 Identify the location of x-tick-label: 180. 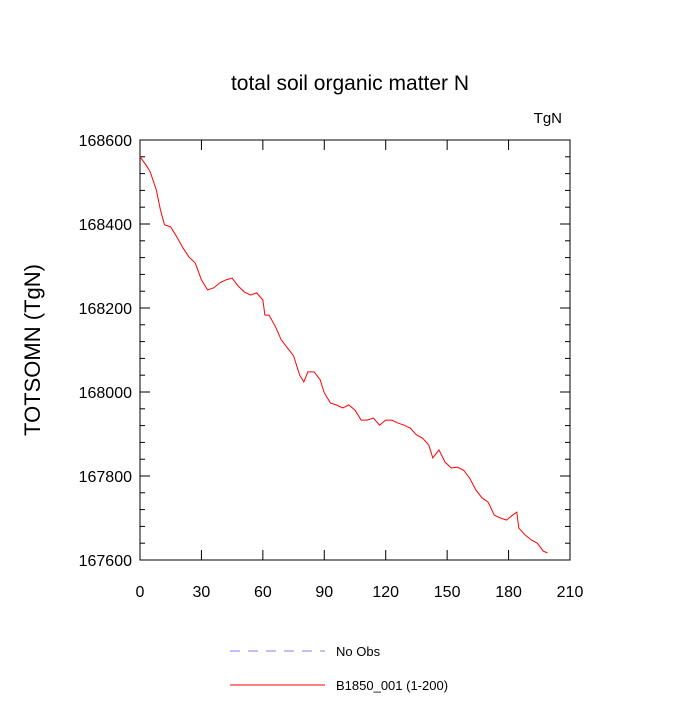
(508, 592).